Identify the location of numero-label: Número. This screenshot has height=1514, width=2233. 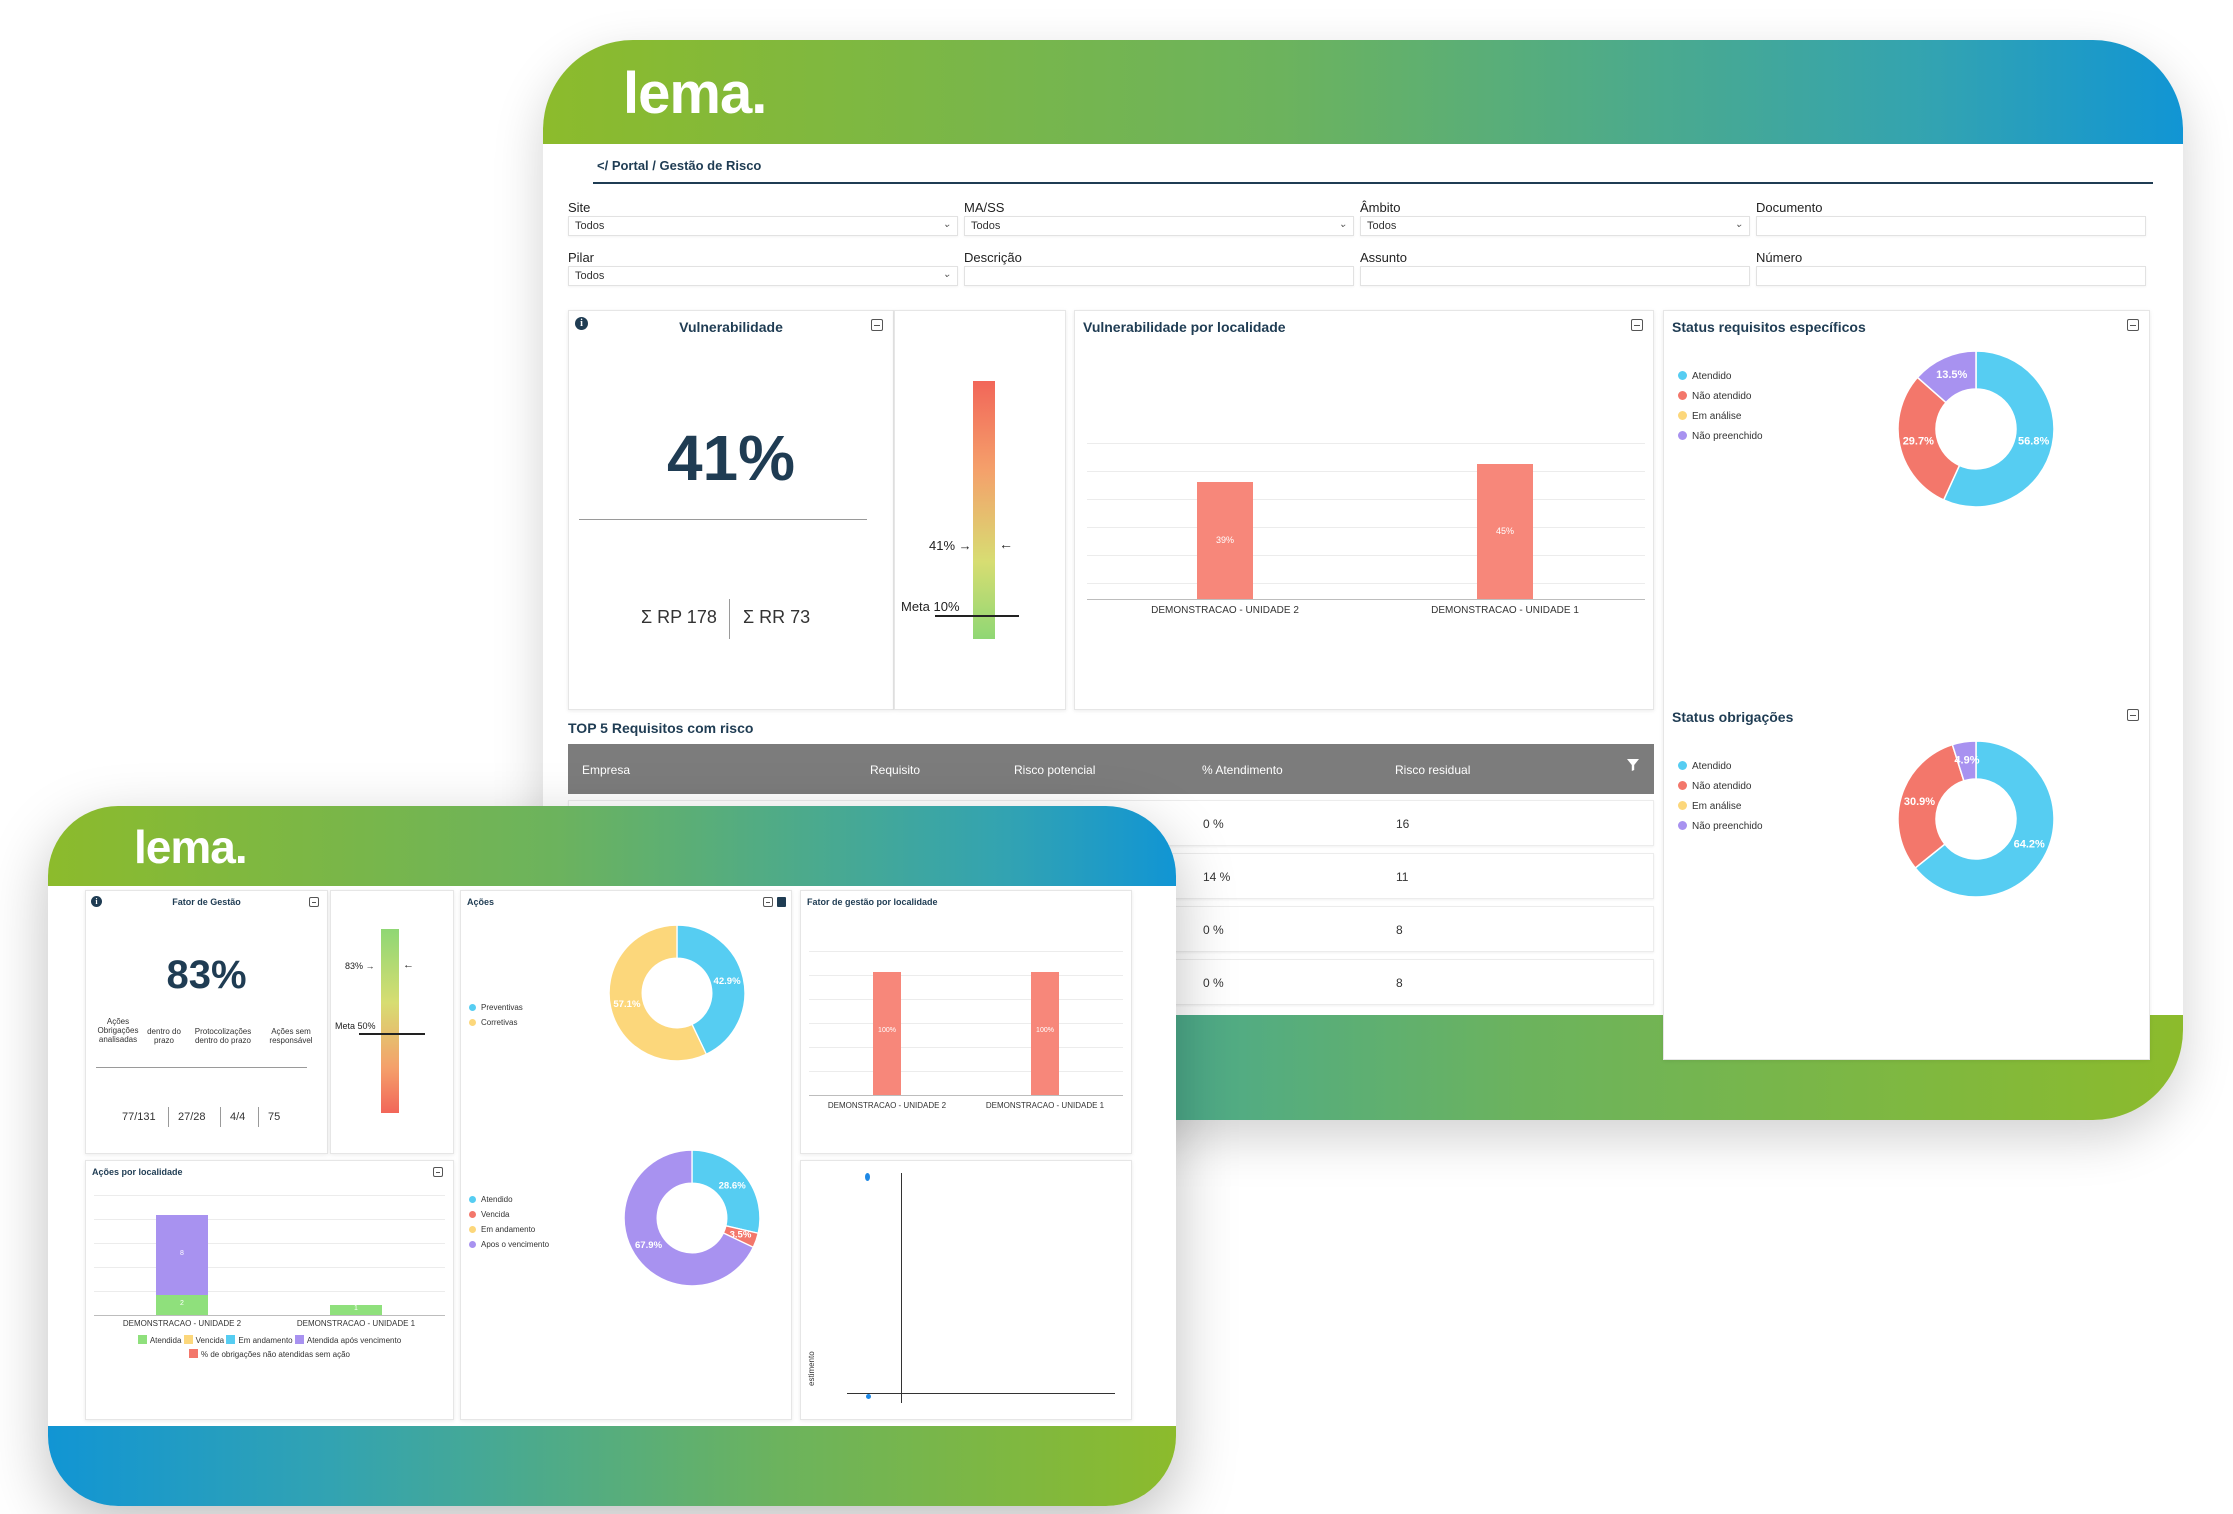
(1779, 257).